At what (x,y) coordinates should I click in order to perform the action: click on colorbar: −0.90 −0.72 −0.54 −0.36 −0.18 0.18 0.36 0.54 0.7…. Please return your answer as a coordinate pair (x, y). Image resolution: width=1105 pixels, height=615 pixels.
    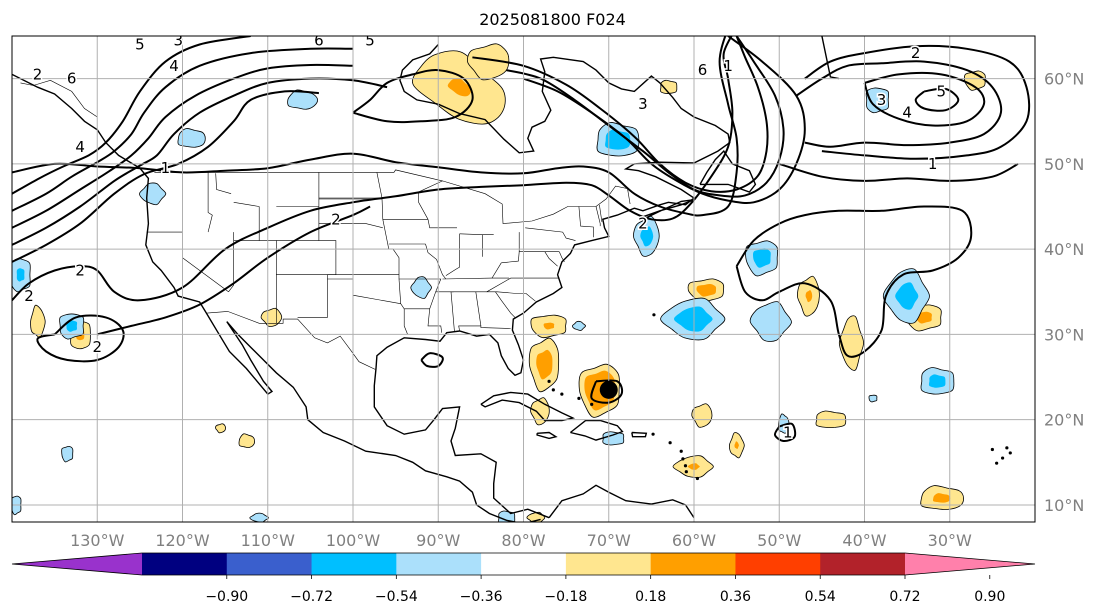
    Looking at the image, I should click on (523, 578).